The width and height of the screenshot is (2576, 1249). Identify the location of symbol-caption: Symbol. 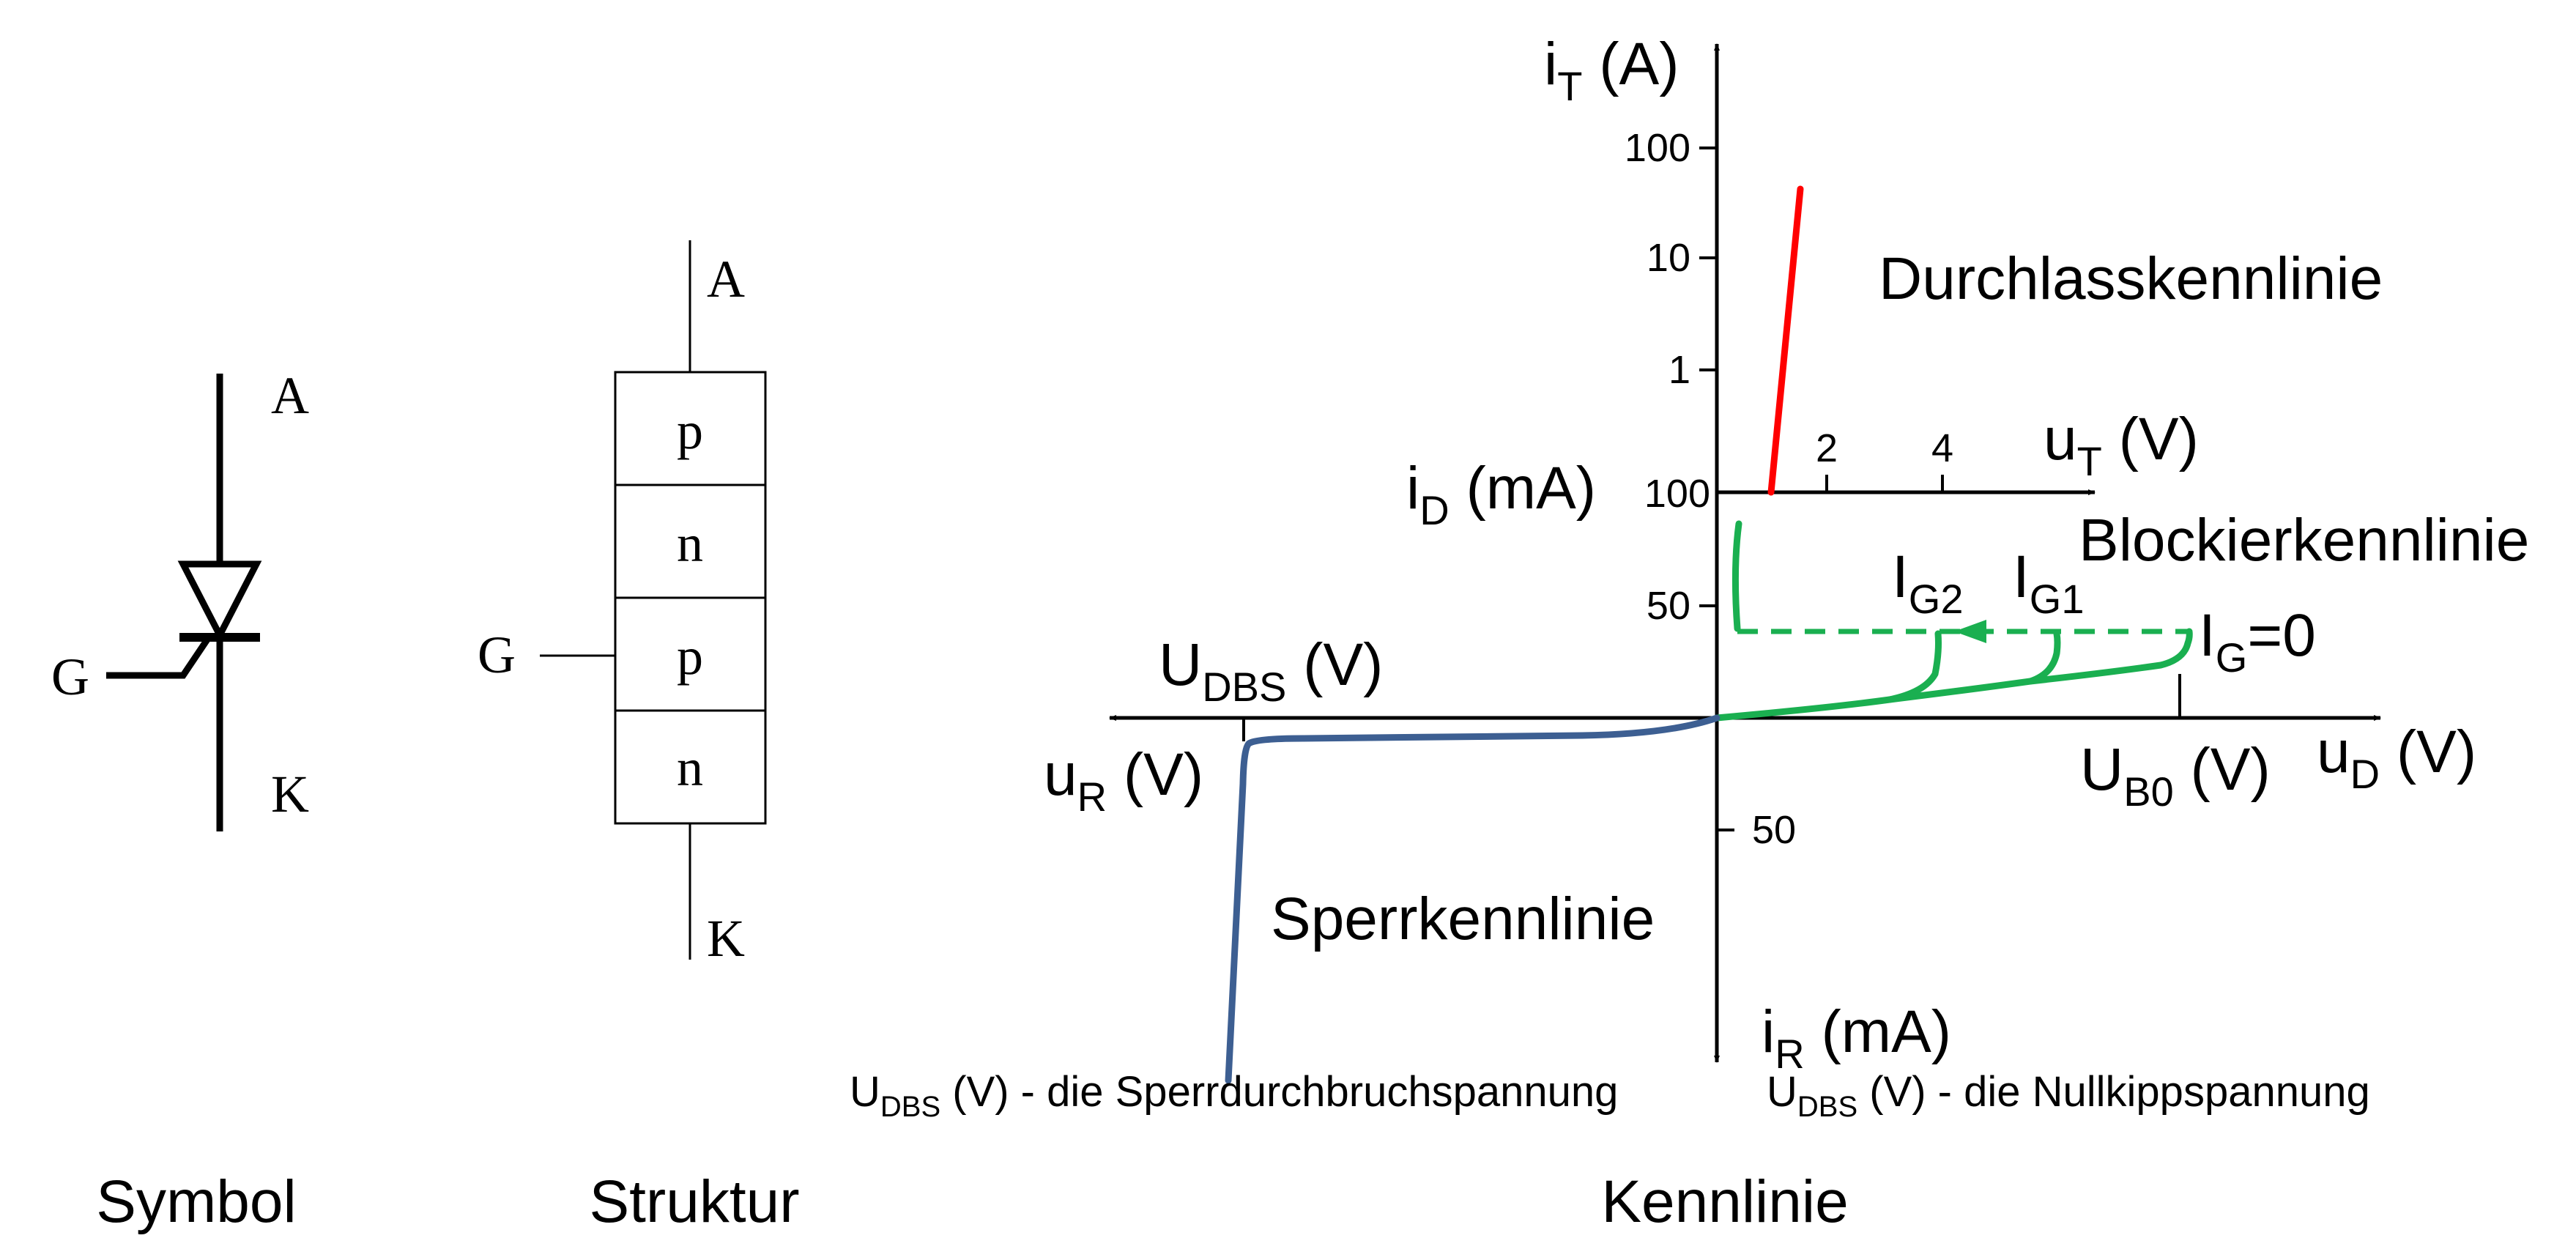
(196, 1201).